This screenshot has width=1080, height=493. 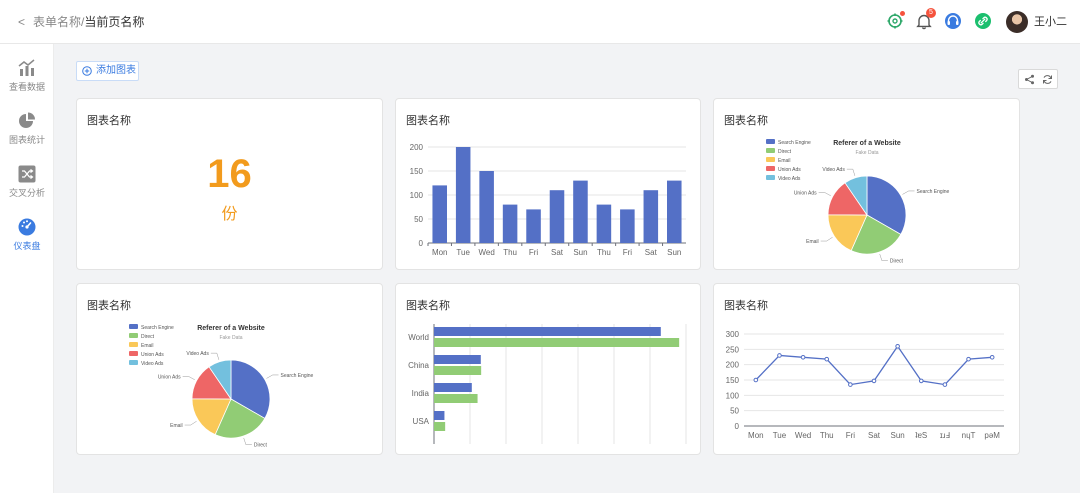 I want to click on legend-label: Search Engine, so click(x=794, y=143).